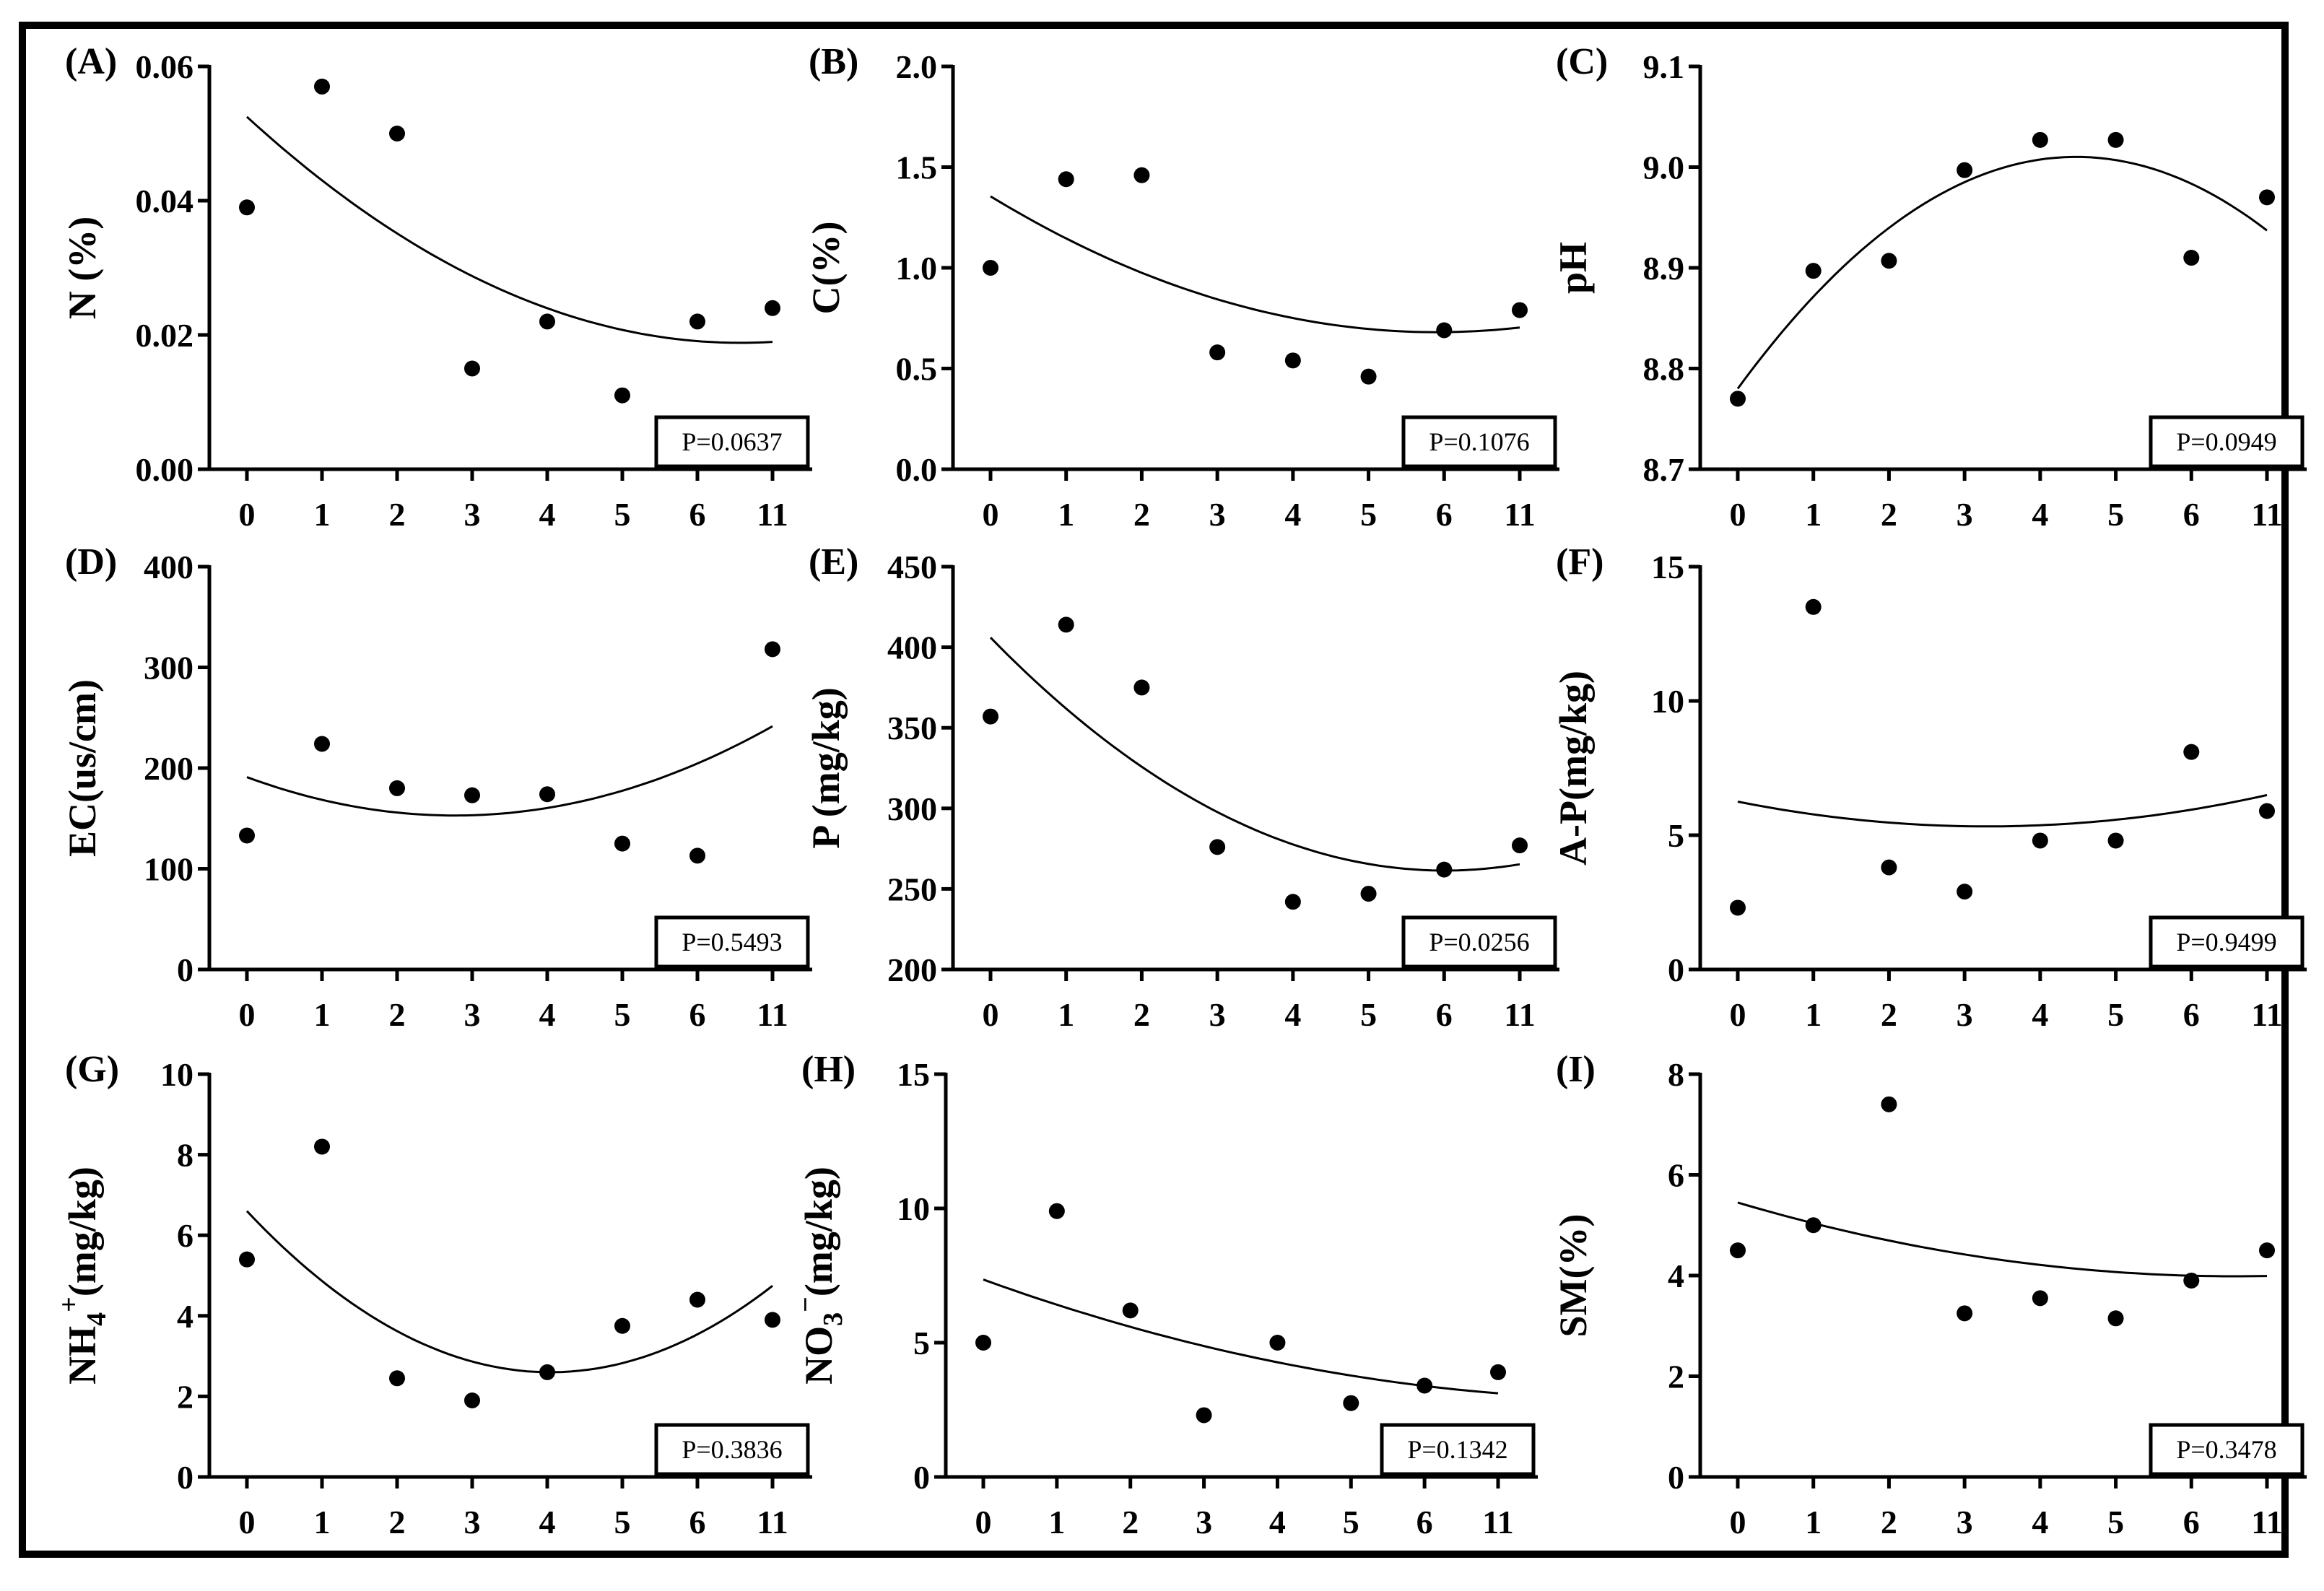  Describe the element at coordinates (91, 61) in the screenshot. I see `panel-letter: (A)` at that location.